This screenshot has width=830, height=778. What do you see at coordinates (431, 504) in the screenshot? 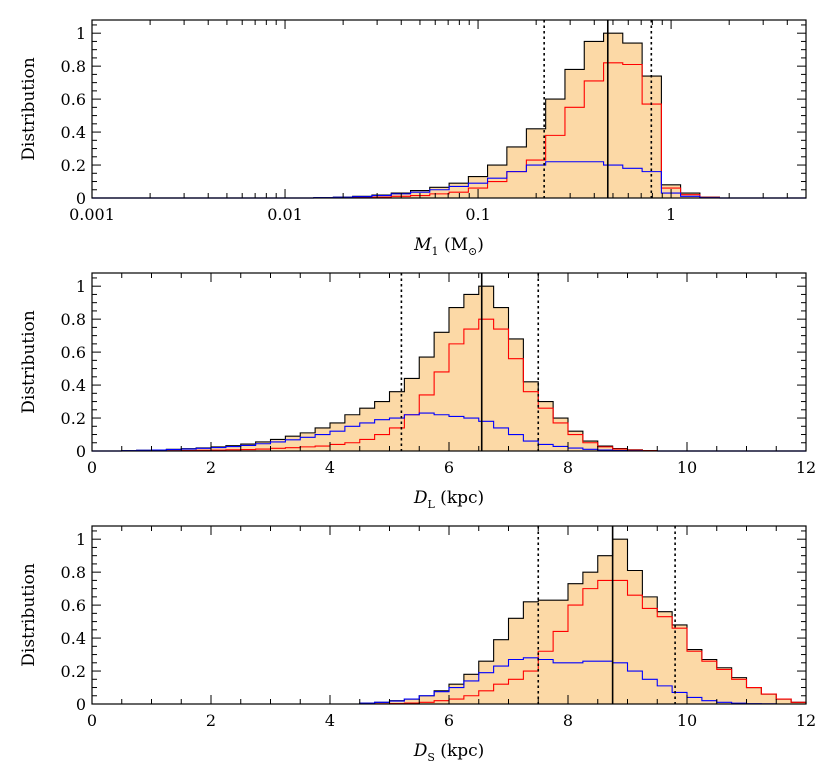
I see `x-axis-label-sub: L` at bounding box center [431, 504].